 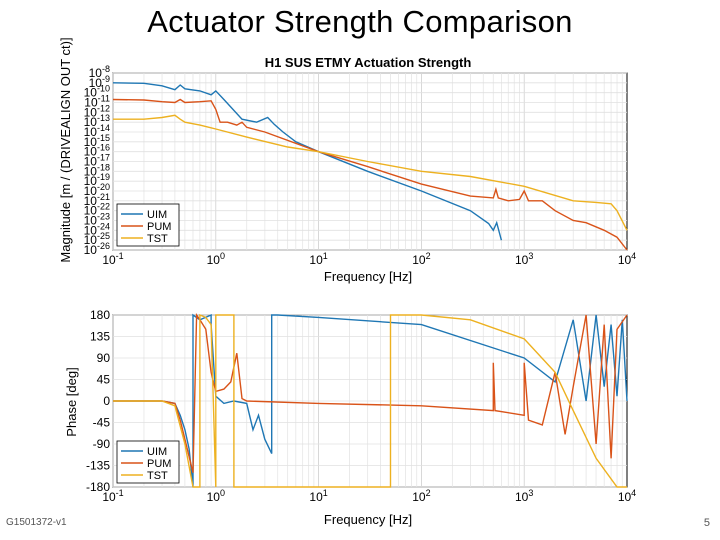 I want to click on magnitude-y-tick-label: 10⁻²⁴, so click(x=97, y=229).